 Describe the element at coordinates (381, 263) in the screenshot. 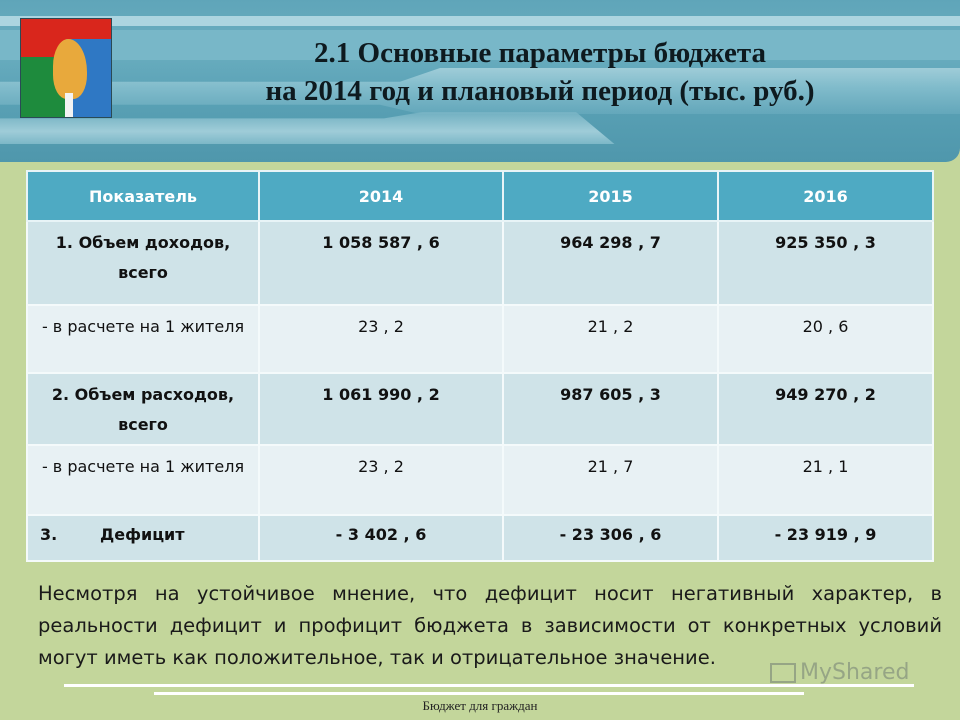

I see `cell-value: 1 058 587 , 6` at that location.